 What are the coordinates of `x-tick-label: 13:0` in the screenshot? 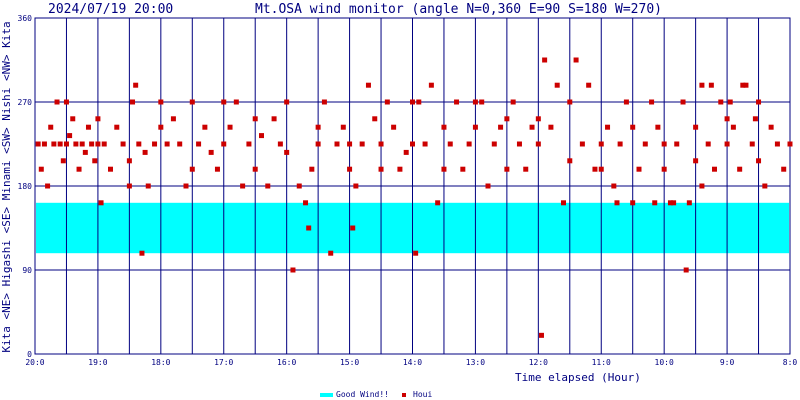 It's located at (475, 362).